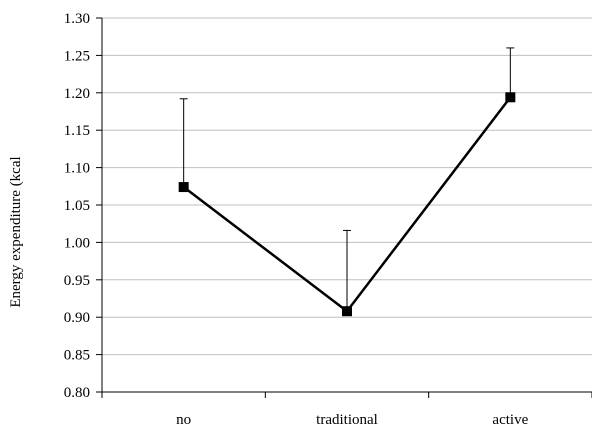 The image size is (592, 438). I want to click on y-tick-label: 0.95, so click(77, 281).